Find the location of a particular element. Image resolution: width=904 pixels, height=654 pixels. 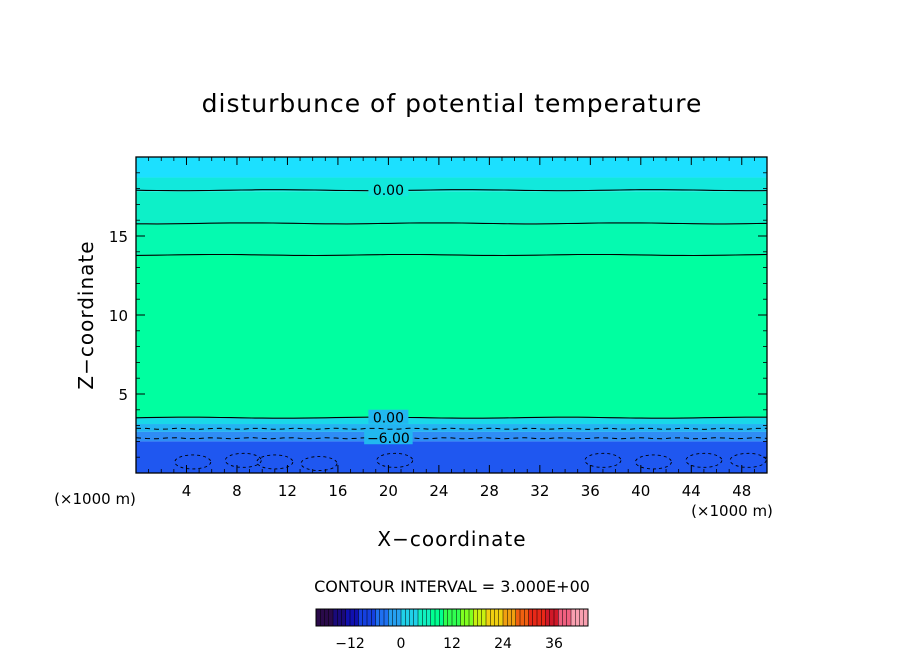

x-tick-label-8: 36 is located at coordinates (590, 491).